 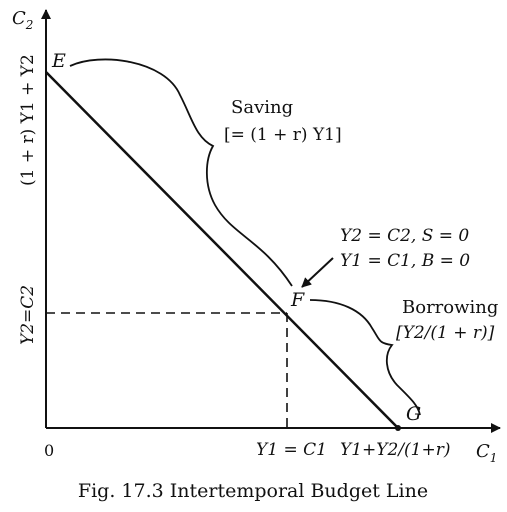 I want to click on saving-title: Saving, so click(x=262, y=107).